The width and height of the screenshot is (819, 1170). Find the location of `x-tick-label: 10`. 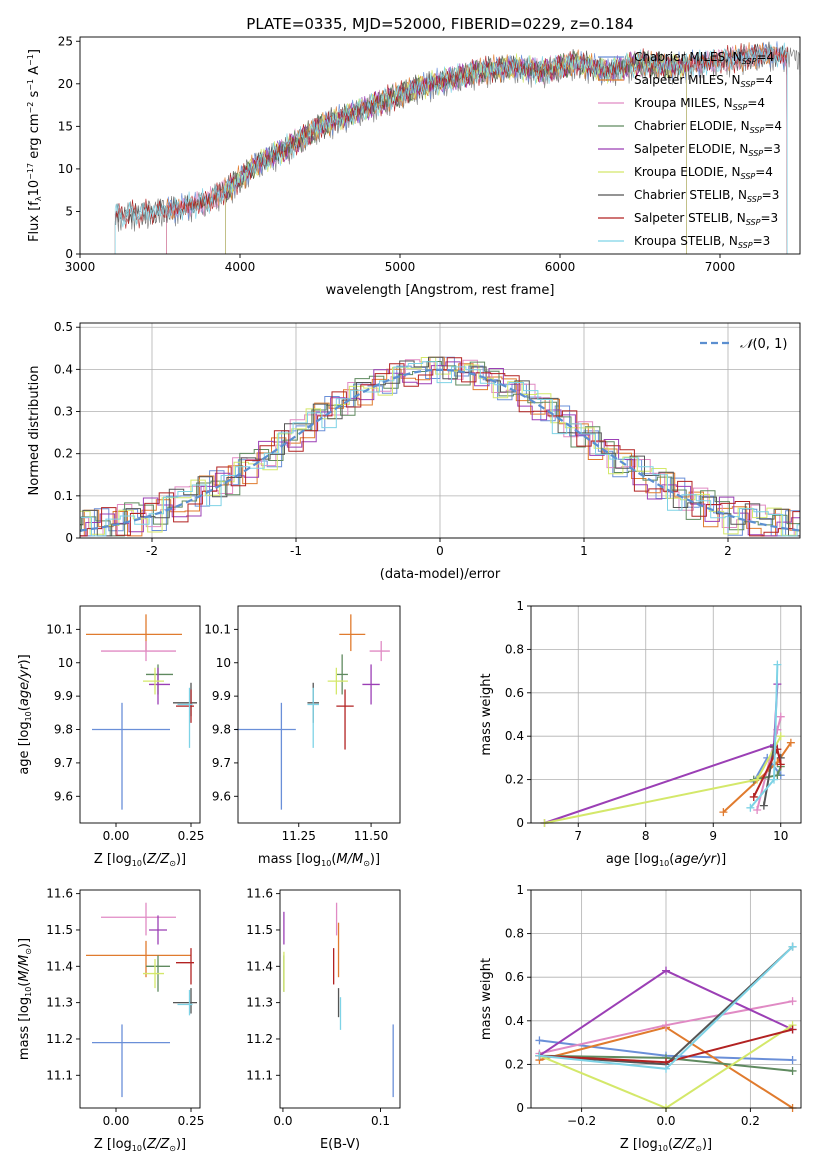

x-tick-label: 10 is located at coordinates (780, 836).